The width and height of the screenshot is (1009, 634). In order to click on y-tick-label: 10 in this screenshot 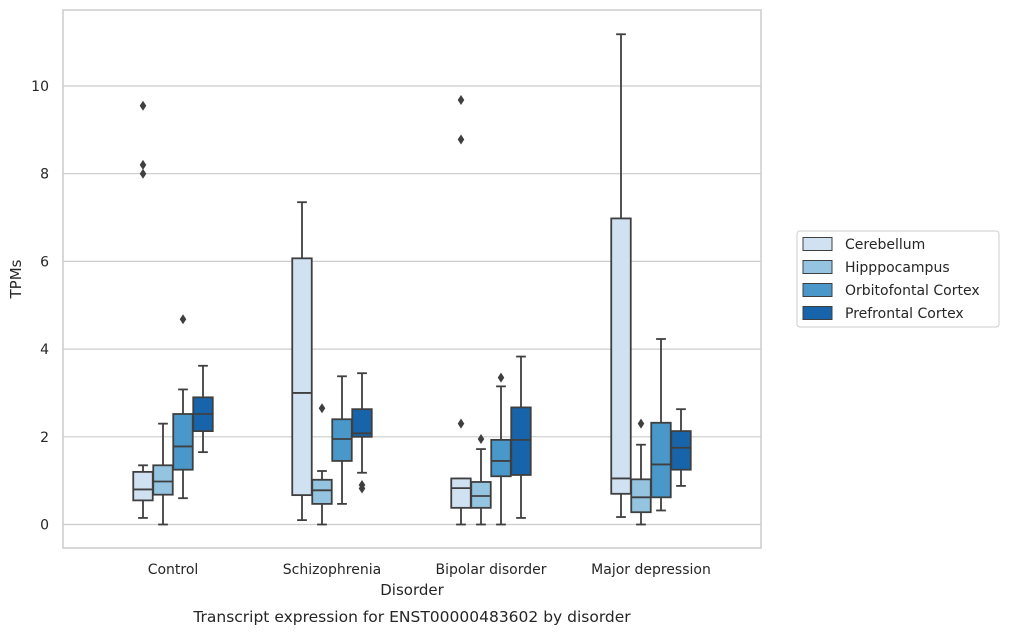, I will do `click(40, 87)`.